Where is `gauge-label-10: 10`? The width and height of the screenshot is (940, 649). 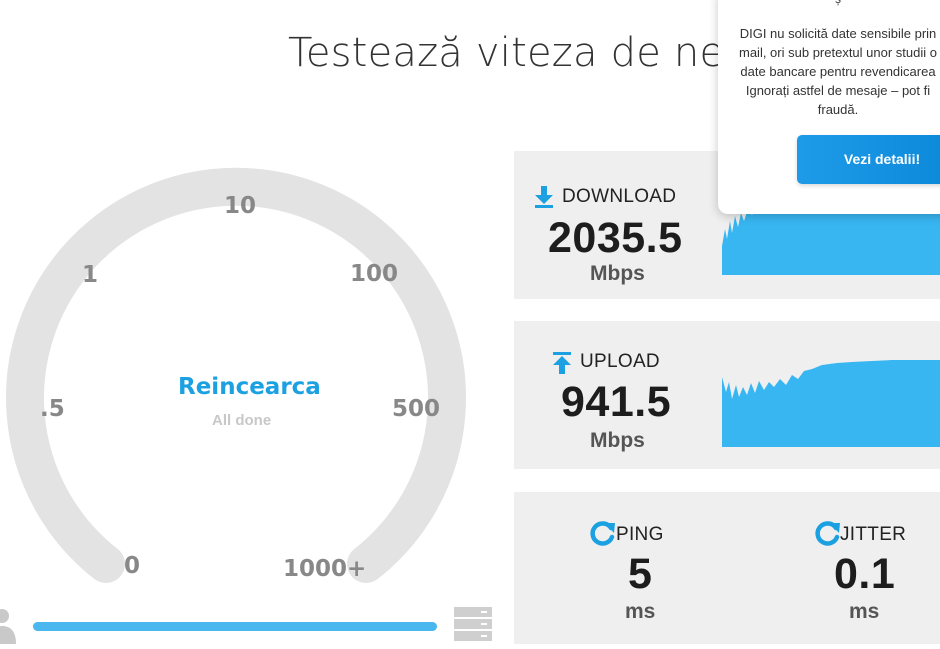
gauge-label-10: 10 is located at coordinates (240, 206).